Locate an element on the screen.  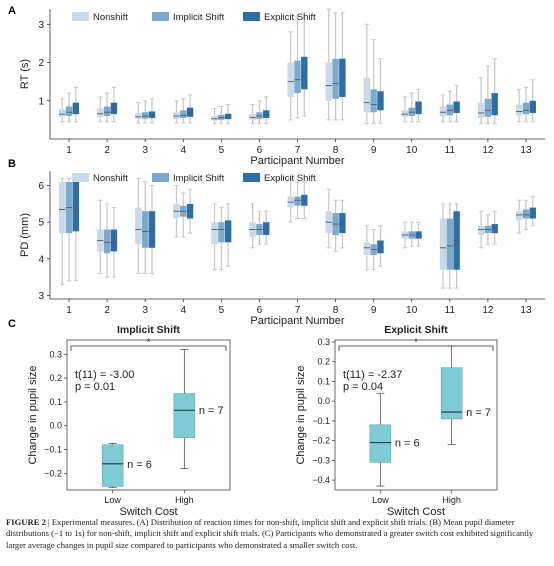
stat-t: t(11) = -2.37 is located at coordinates (372, 375).